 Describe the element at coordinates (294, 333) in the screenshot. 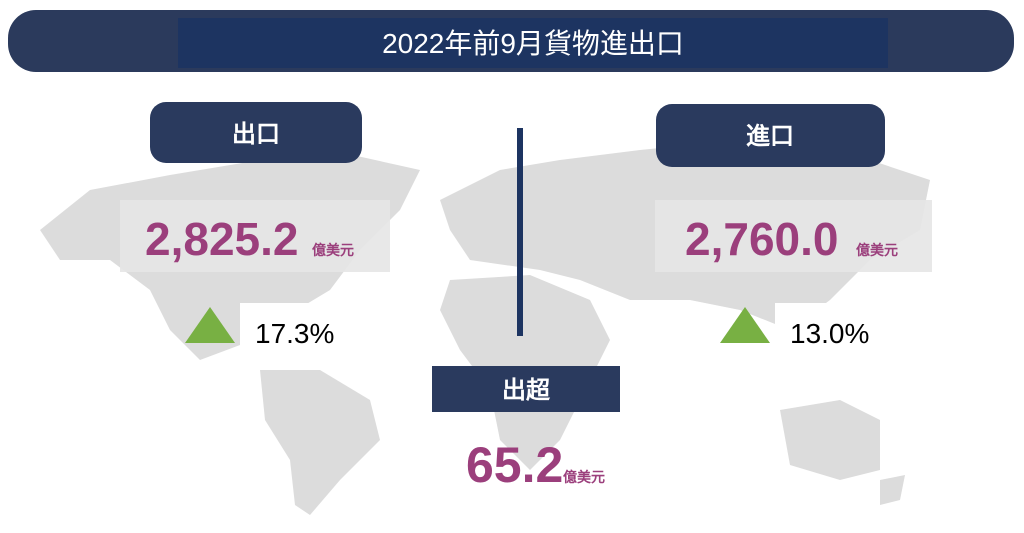

I see `export-growth: 17.3%` at that location.